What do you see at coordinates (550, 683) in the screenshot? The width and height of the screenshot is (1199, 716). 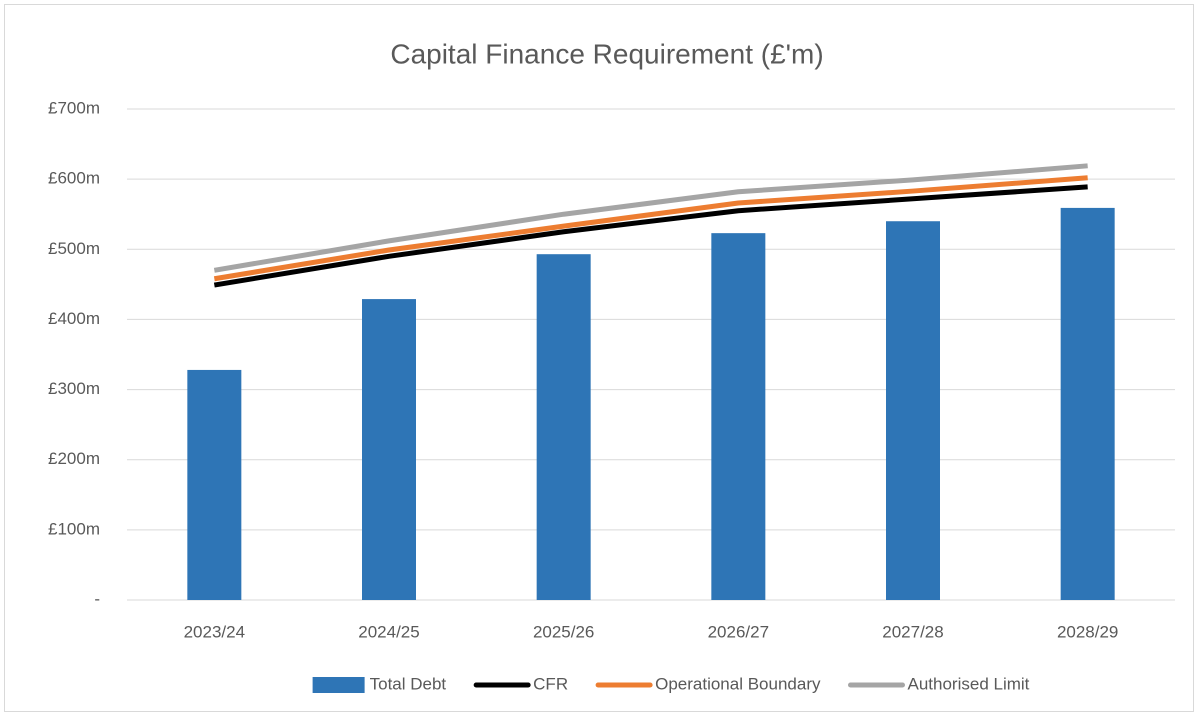 I see `legend-label: CFR` at bounding box center [550, 683].